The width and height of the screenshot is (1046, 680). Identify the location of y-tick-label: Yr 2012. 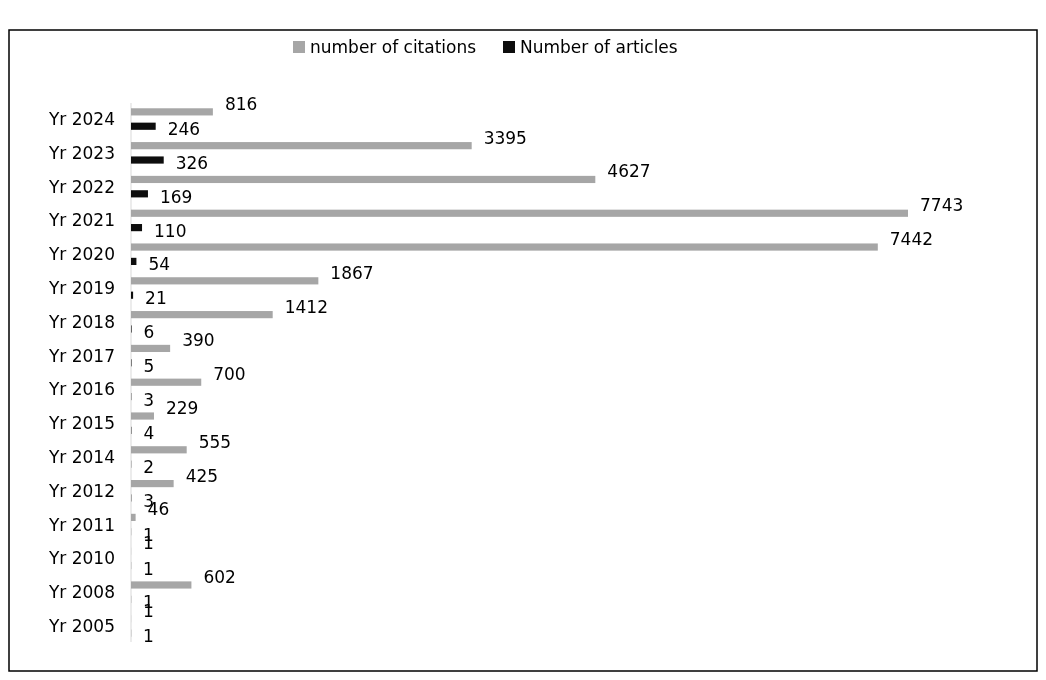
(81, 490).